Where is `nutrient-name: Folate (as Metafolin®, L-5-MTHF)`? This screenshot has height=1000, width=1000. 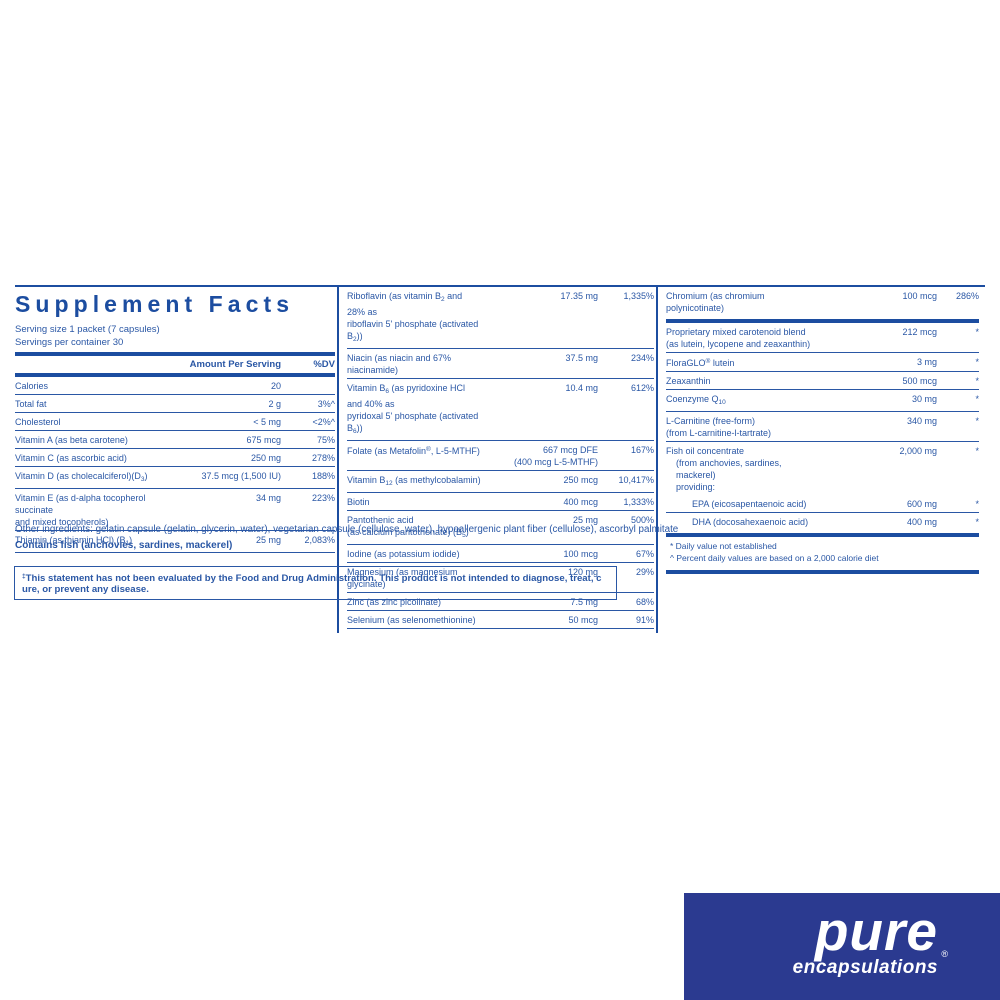 nutrient-name: Folate (as Metafolin®, L-5-MTHF) is located at coordinates (413, 450).